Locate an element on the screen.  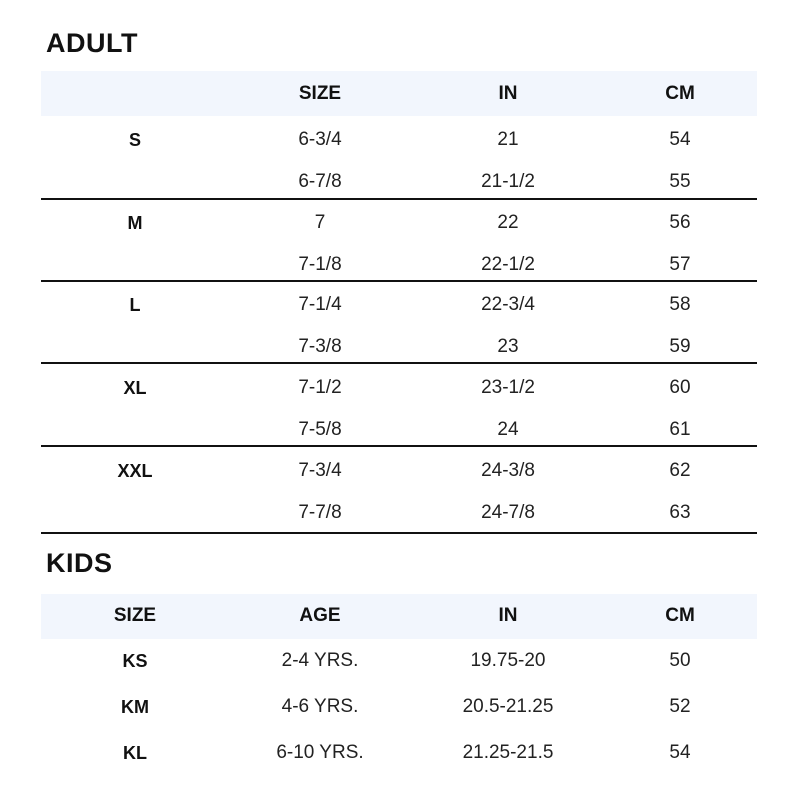
table-cell: 21.25-21.5 is located at coordinates (508, 752).